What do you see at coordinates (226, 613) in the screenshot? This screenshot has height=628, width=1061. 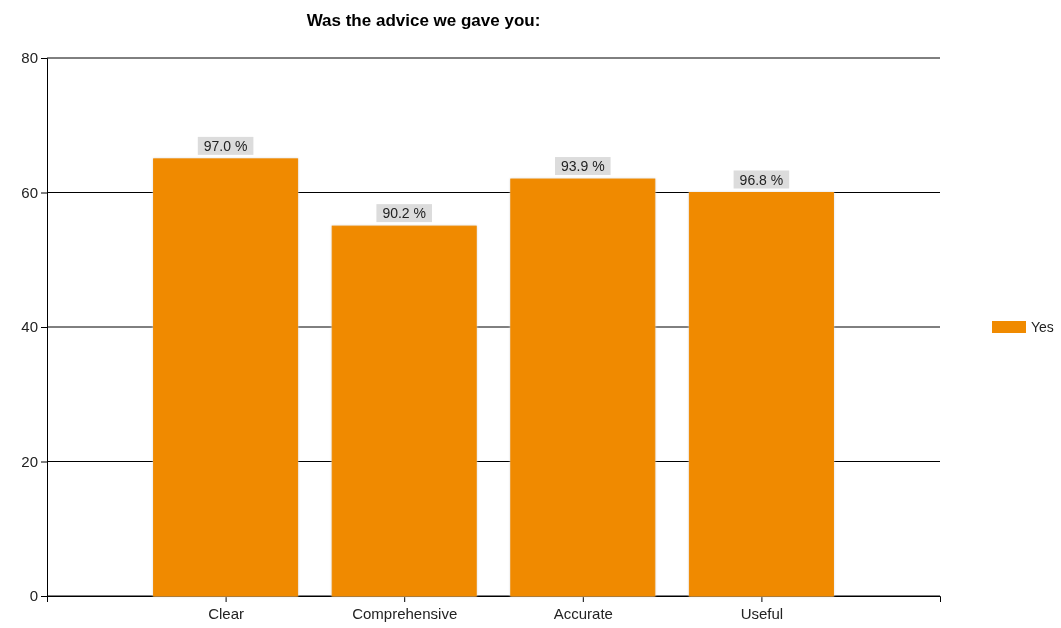 I see `x-tick-label: Clear` at bounding box center [226, 613].